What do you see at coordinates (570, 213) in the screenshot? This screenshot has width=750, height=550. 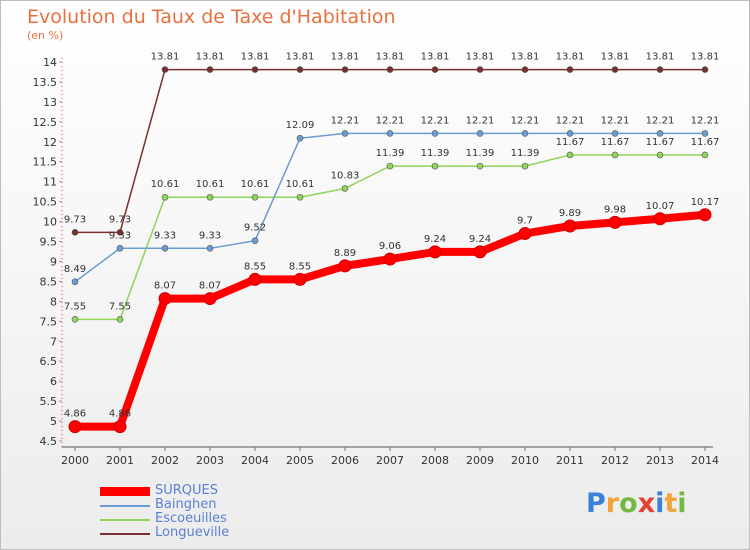 I see `data-label: 9.89` at bounding box center [570, 213].